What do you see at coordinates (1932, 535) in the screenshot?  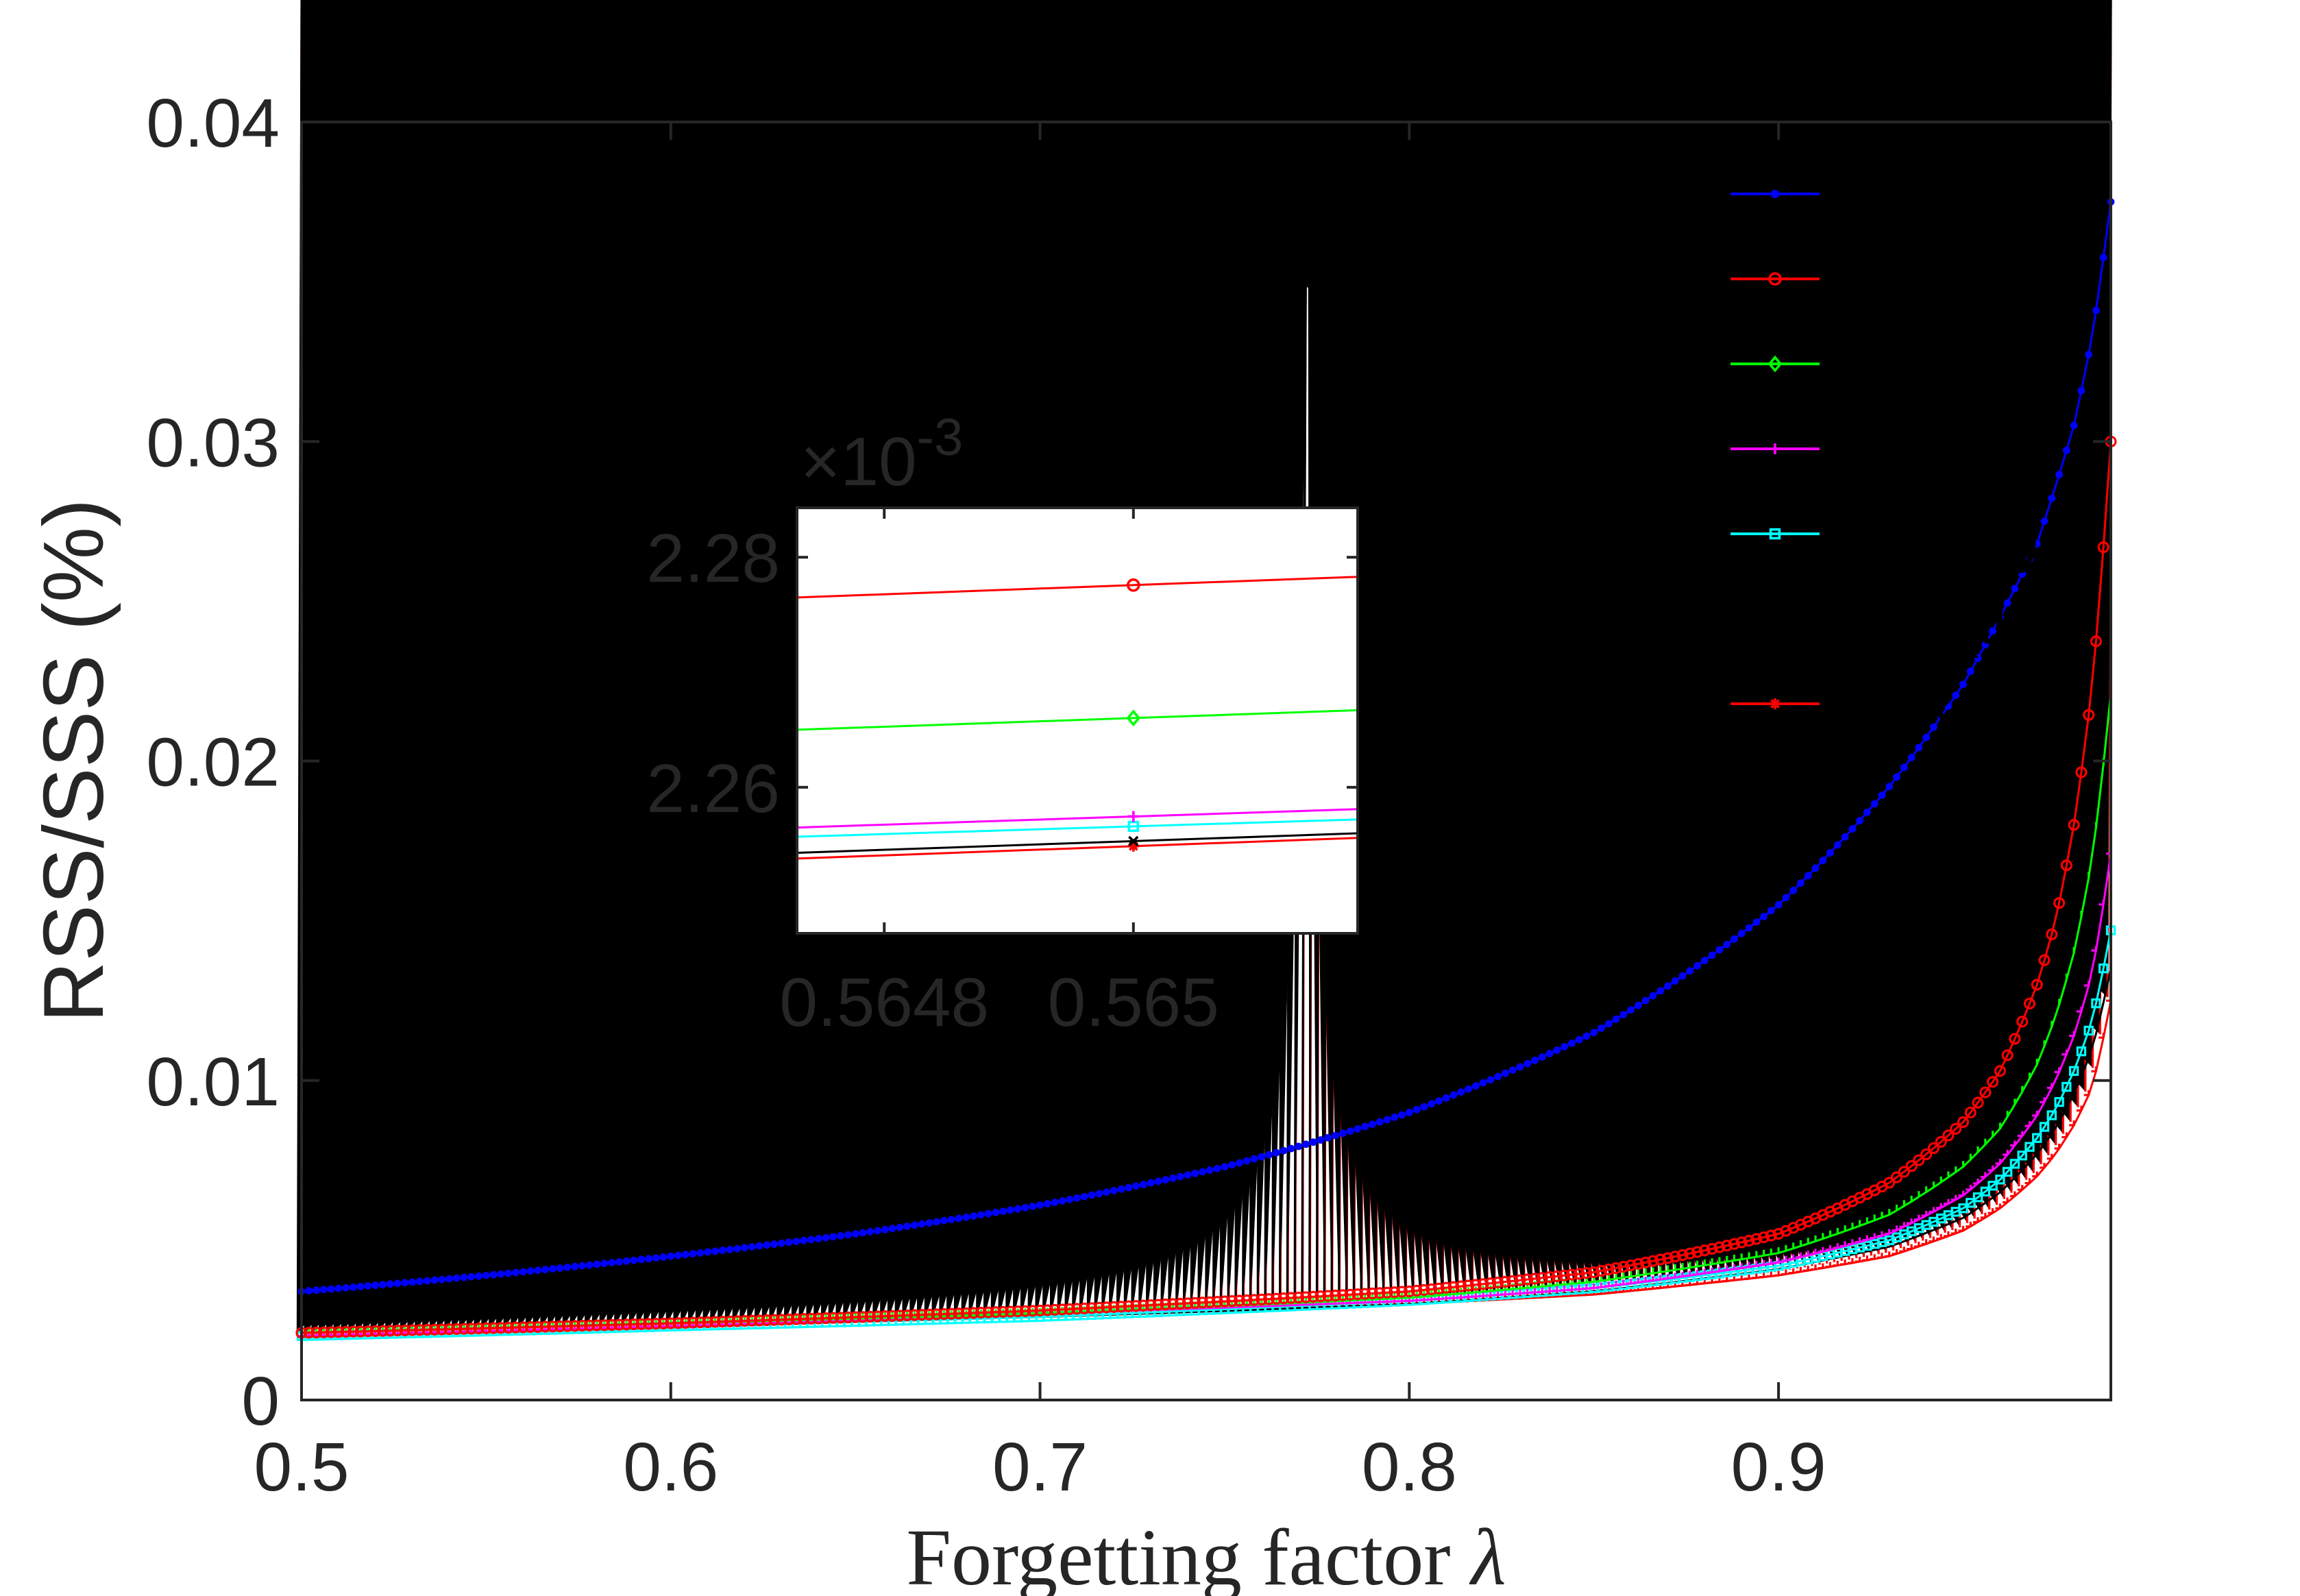 I see `legend-label-tar-9: TAR(9)` at bounding box center [1932, 535].